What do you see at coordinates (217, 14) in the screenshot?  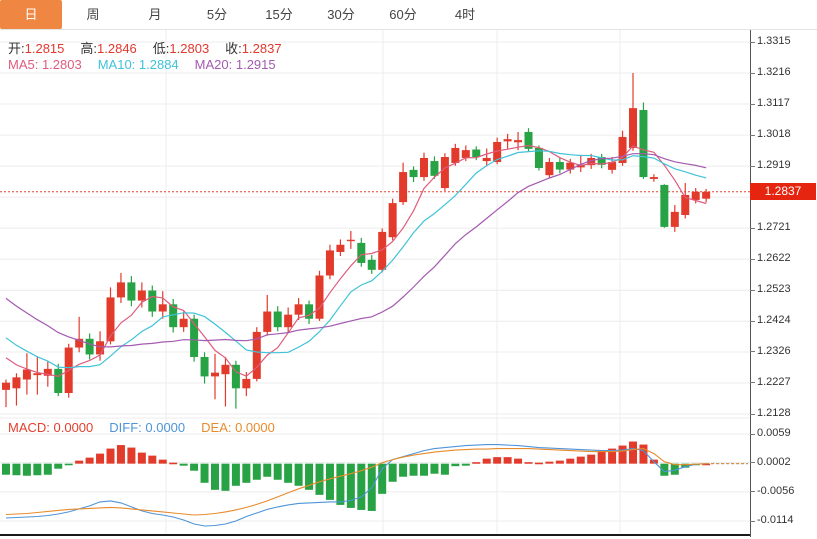 I see `tab-m5: 5分` at bounding box center [217, 14].